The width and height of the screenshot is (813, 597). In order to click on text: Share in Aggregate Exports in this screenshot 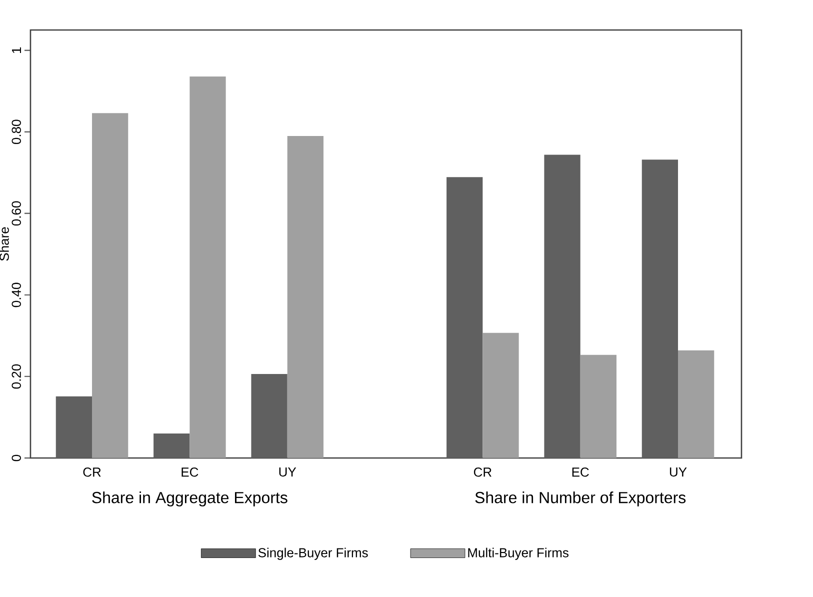, I will do `click(190, 499)`.